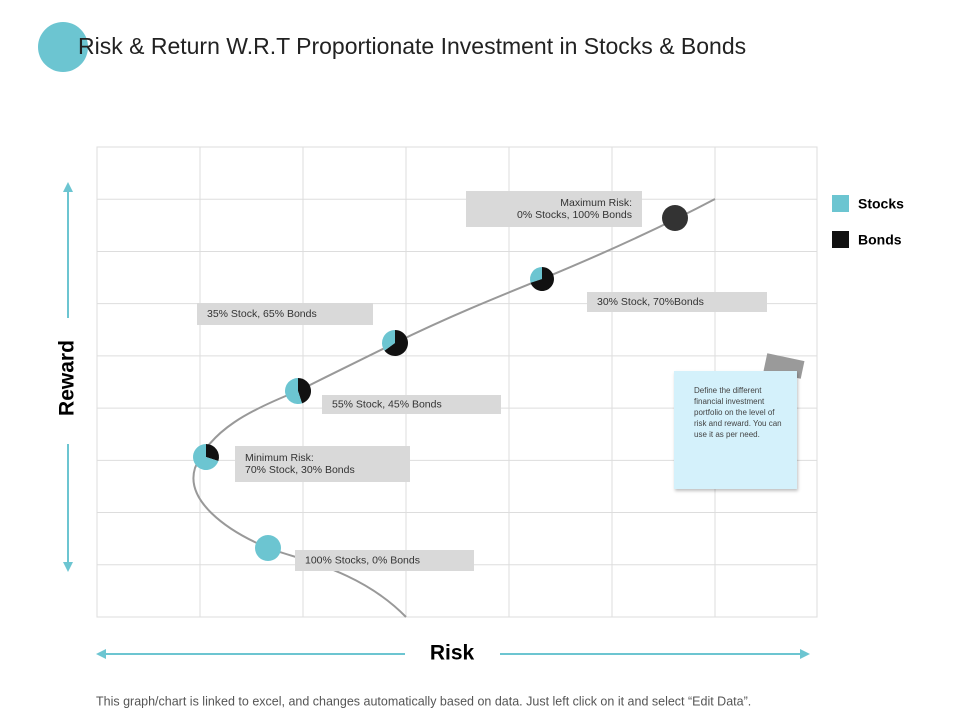 This screenshot has height=720, width=960. Describe the element at coordinates (67, 378) in the screenshot. I see `y-axis-label: Reward` at that location.